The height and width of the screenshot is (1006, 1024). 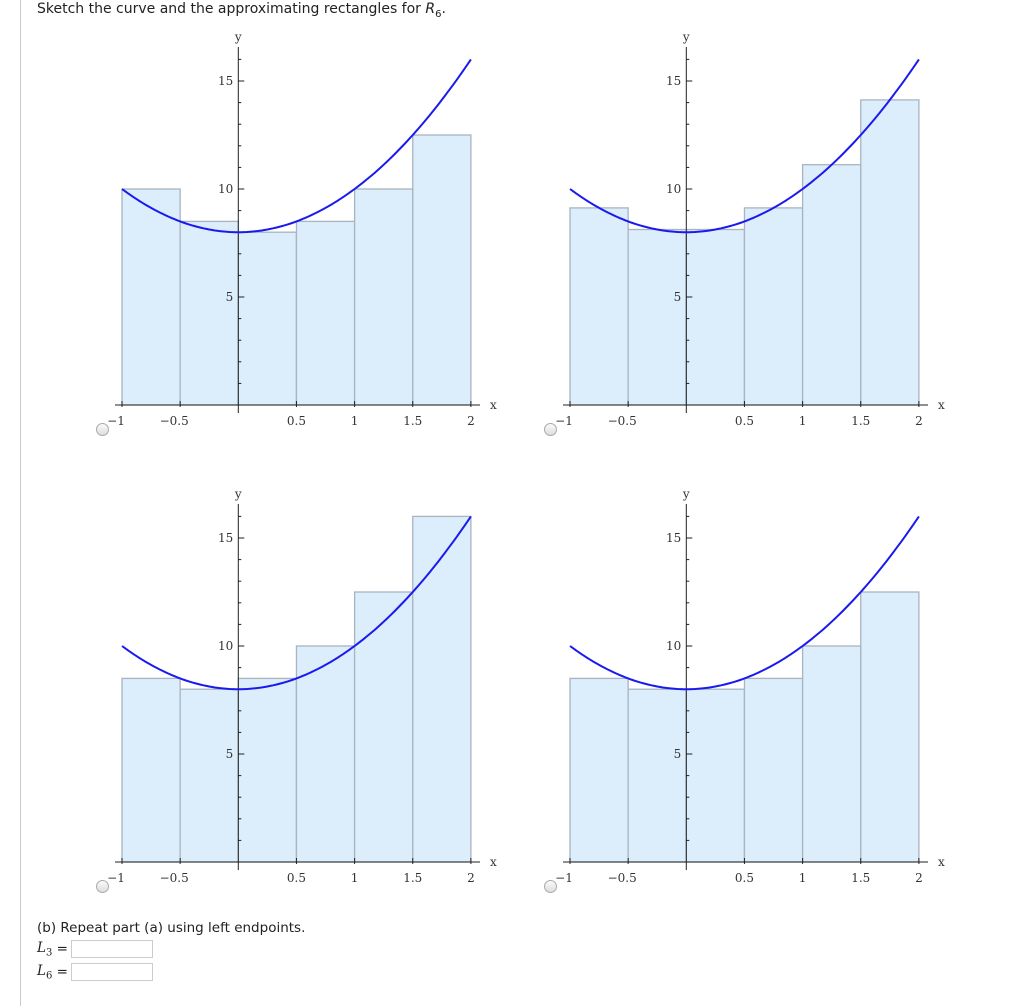 I want to click on l3-input, so click(x=111, y=949).